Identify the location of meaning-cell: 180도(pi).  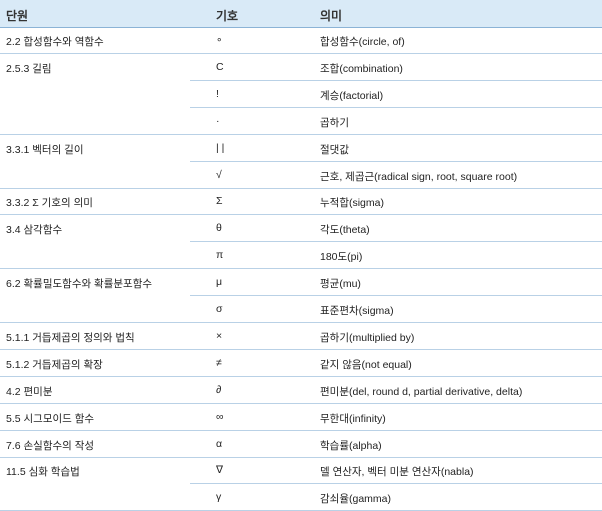
(341, 257).